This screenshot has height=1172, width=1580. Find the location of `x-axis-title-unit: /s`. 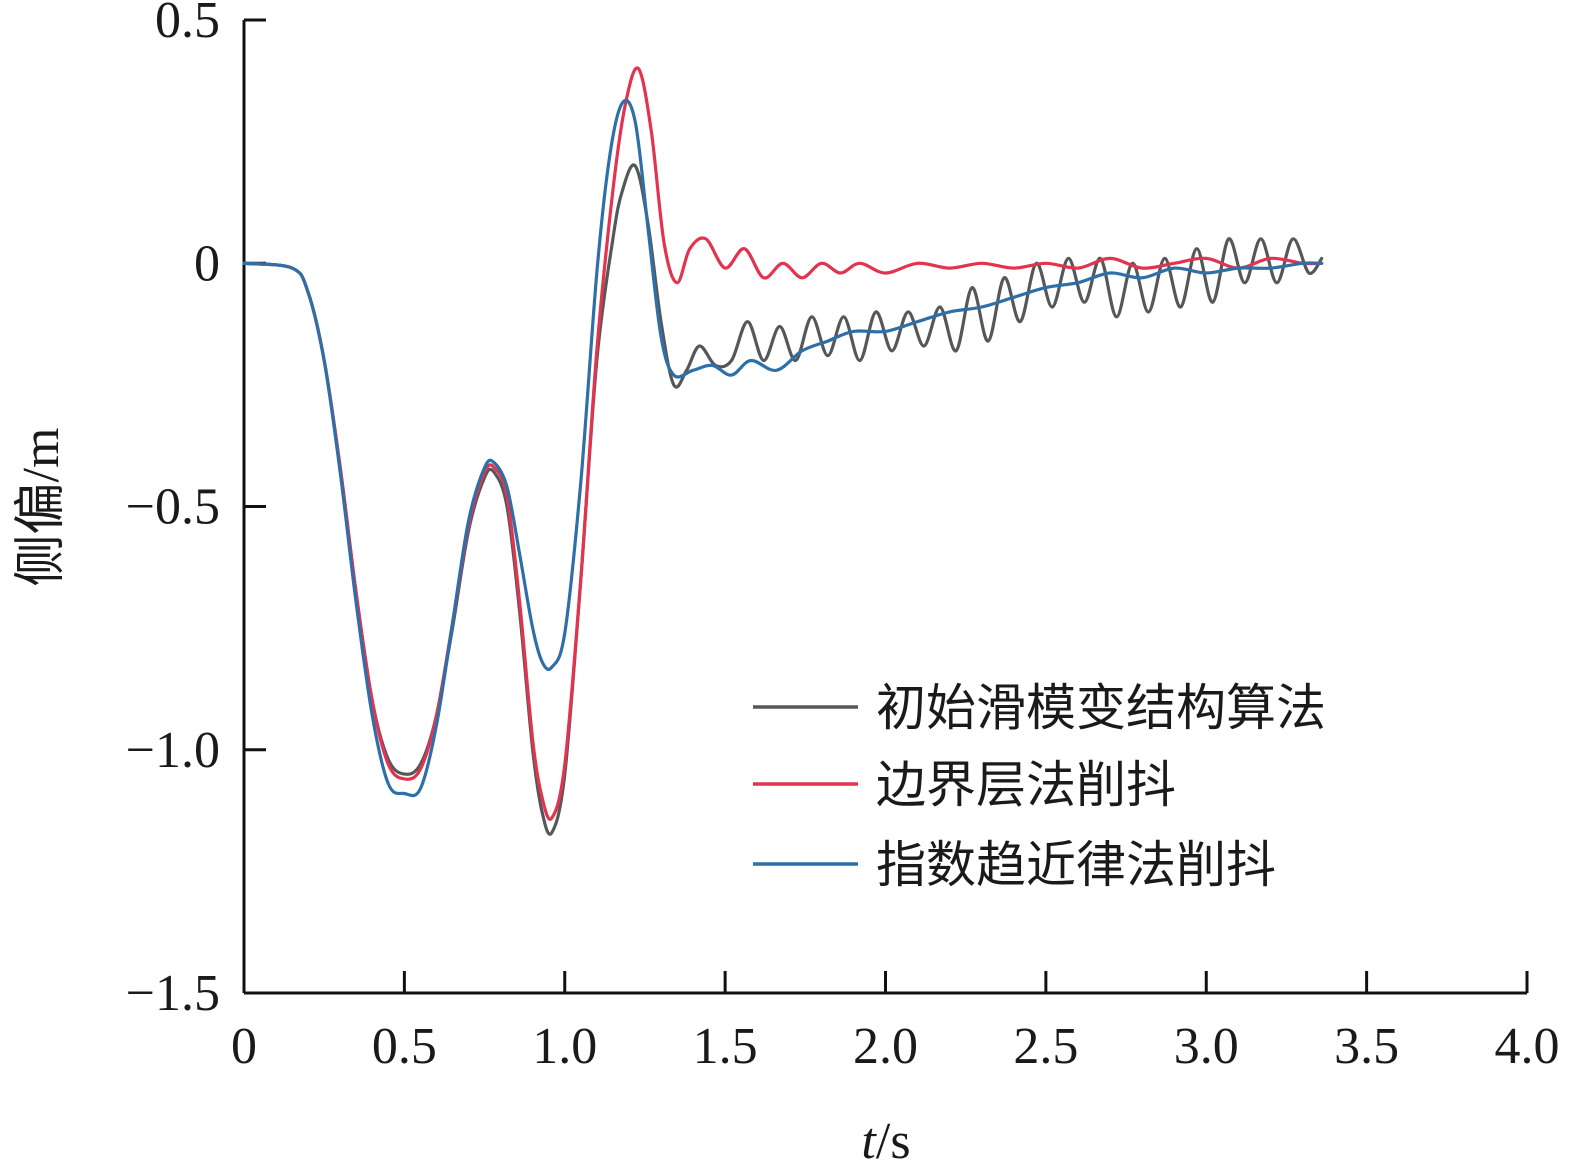

x-axis-title-unit: /s is located at coordinates (893, 1141).